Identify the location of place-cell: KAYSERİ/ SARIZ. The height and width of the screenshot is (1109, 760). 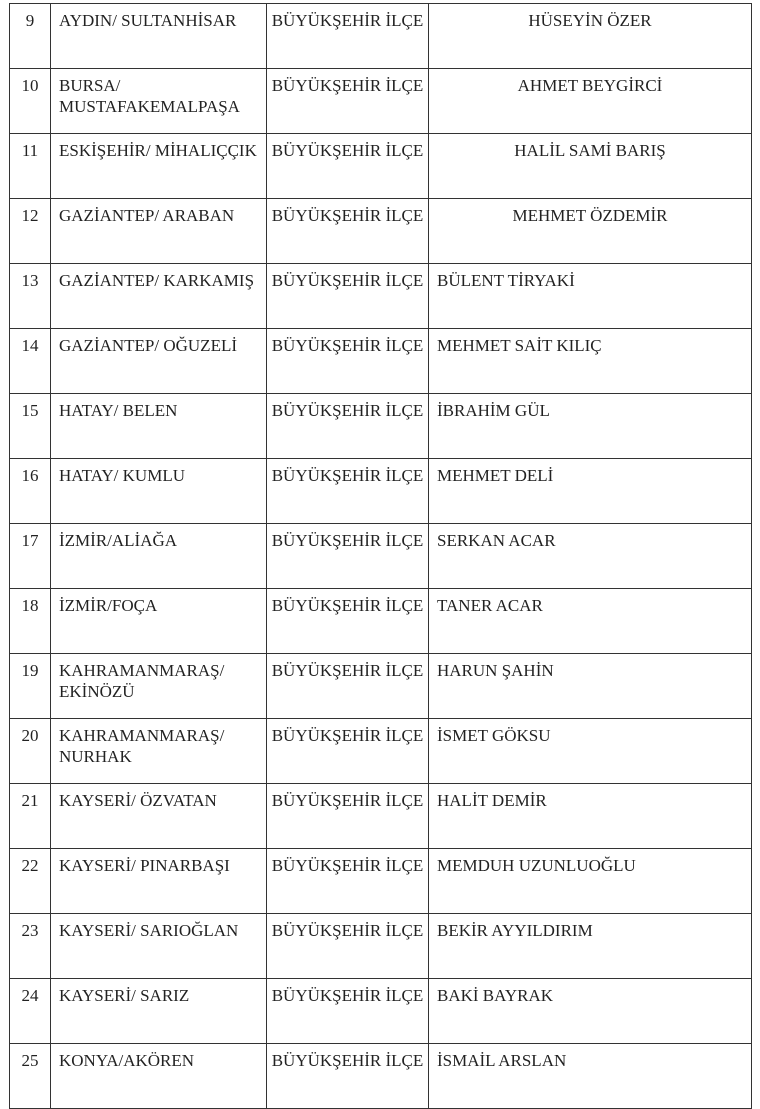
(158, 1011).